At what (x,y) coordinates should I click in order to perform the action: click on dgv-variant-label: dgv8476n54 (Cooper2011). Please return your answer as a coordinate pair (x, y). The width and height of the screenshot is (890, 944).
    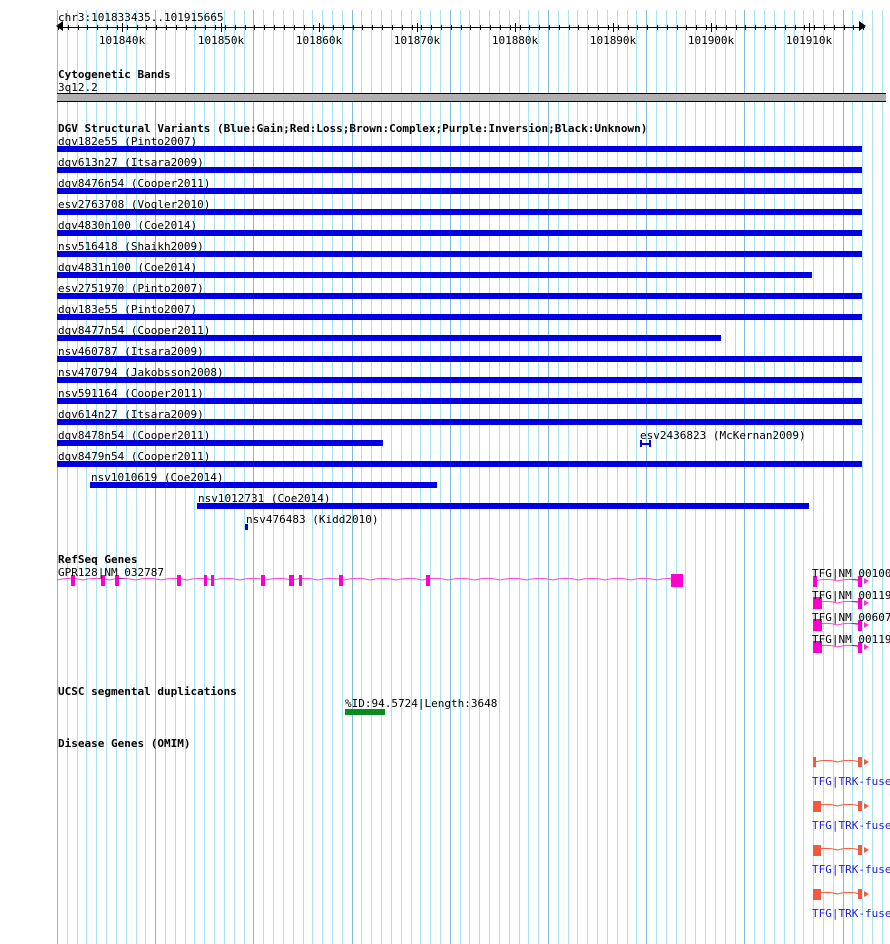
    Looking at the image, I should click on (134, 183).